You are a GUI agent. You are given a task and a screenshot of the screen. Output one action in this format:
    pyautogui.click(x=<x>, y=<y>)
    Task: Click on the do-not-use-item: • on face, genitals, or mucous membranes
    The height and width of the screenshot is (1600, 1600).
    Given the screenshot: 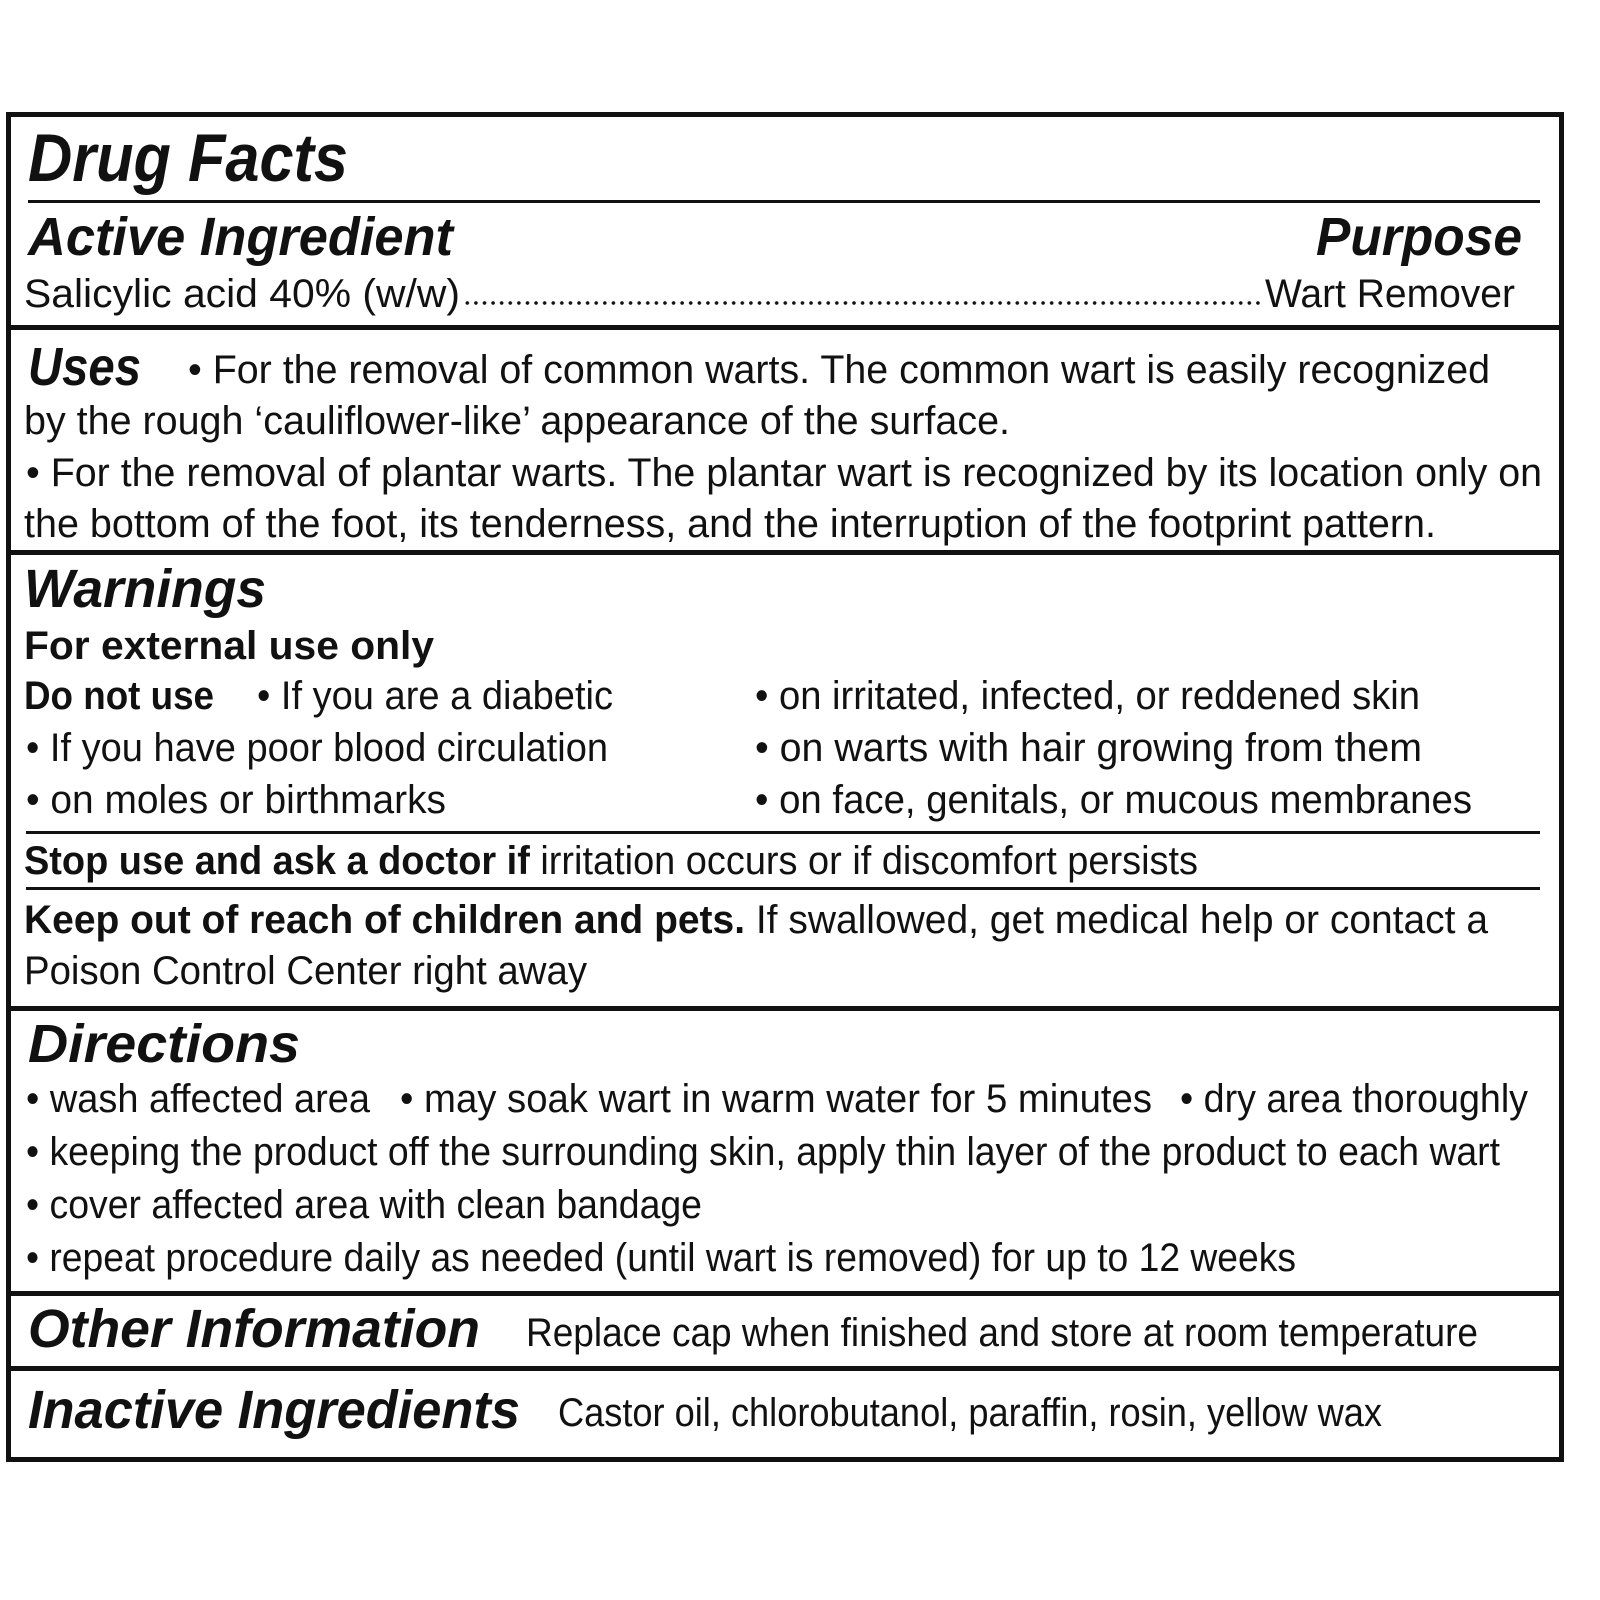 What is the action you would take?
    pyautogui.click(x=1113, y=800)
    